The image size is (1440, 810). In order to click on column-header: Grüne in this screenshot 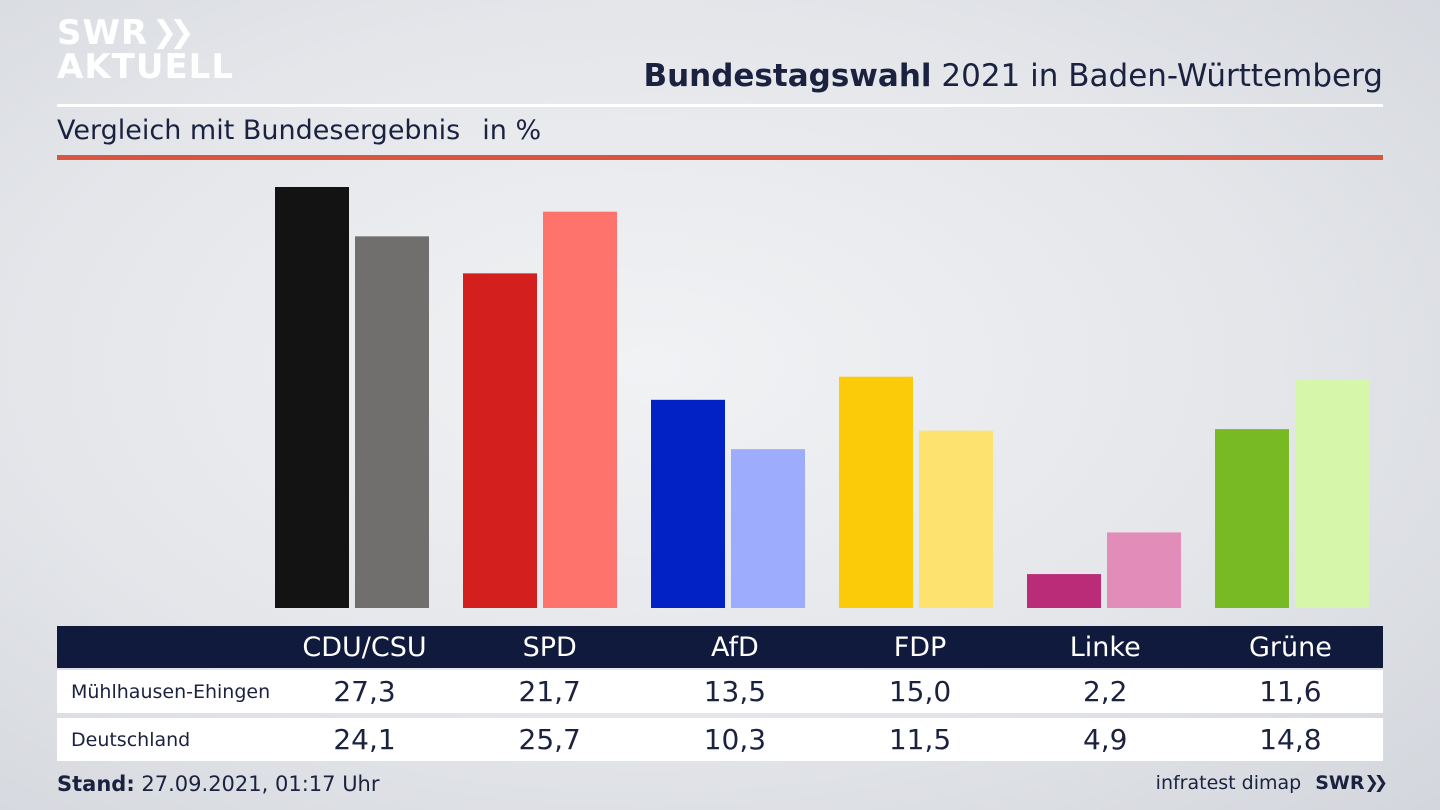, I will do `click(1290, 647)`.